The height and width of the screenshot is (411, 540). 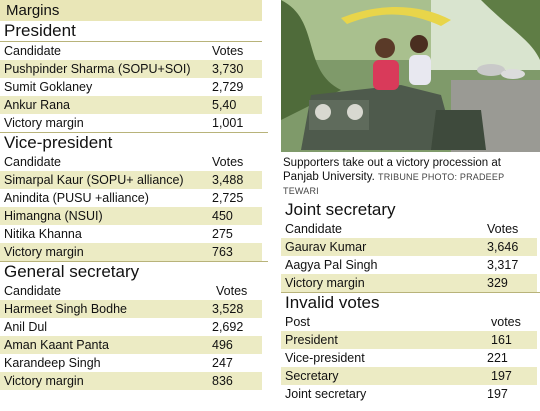 I want to click on joint-secretary-title: Joint secretary, so click(x=340, y=209).